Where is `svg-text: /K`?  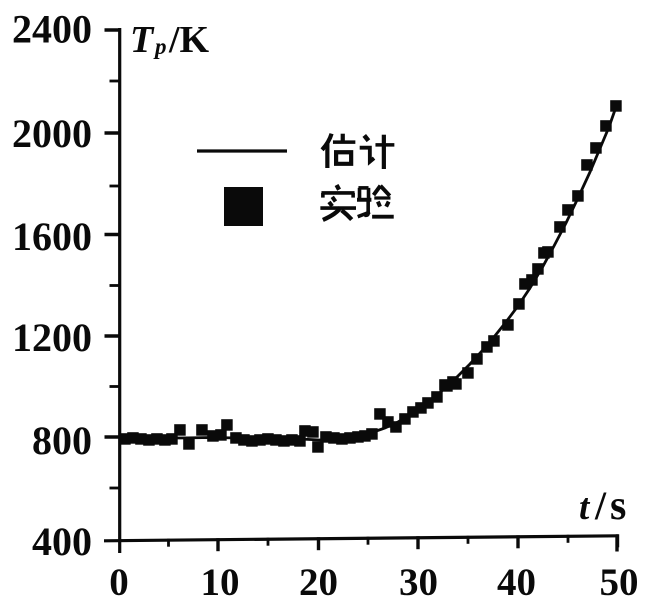 svg-text: /K is located at coordinates (189, 40).